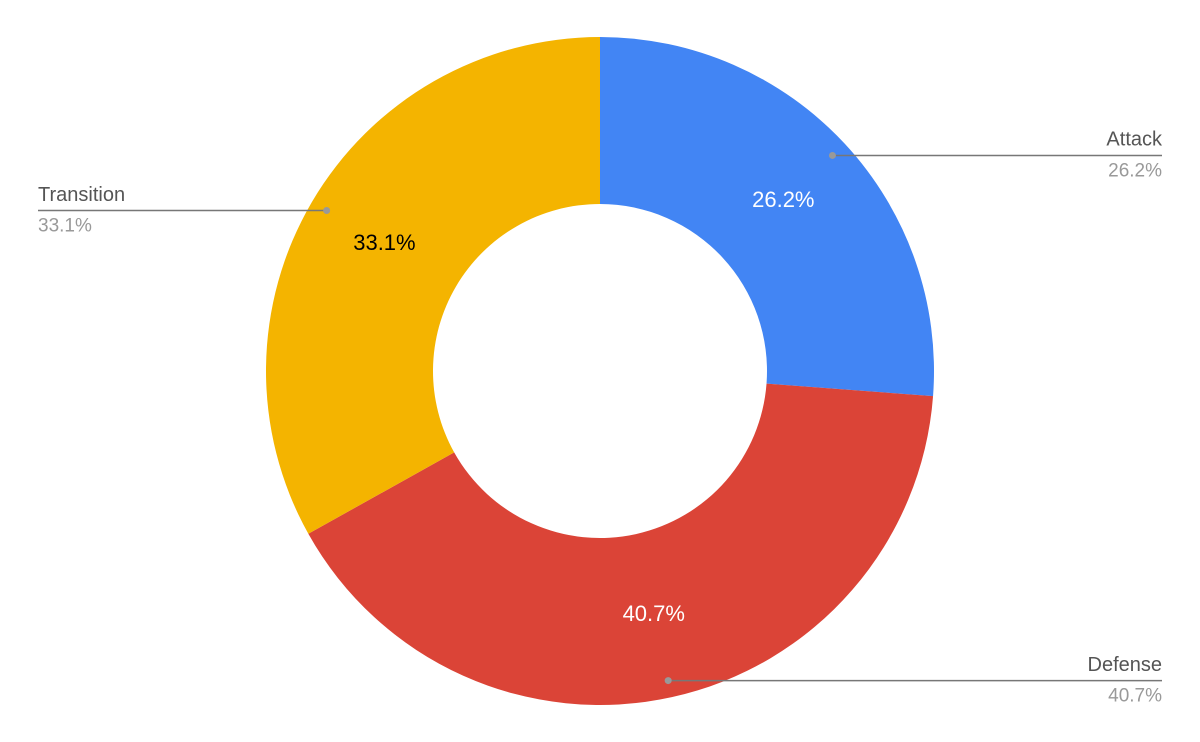 The height and width of the screenshot is (742, 1200). Describe the element at coordinates (1125, 665) in the screenshot. I see `callout-name: Defense` at that location.